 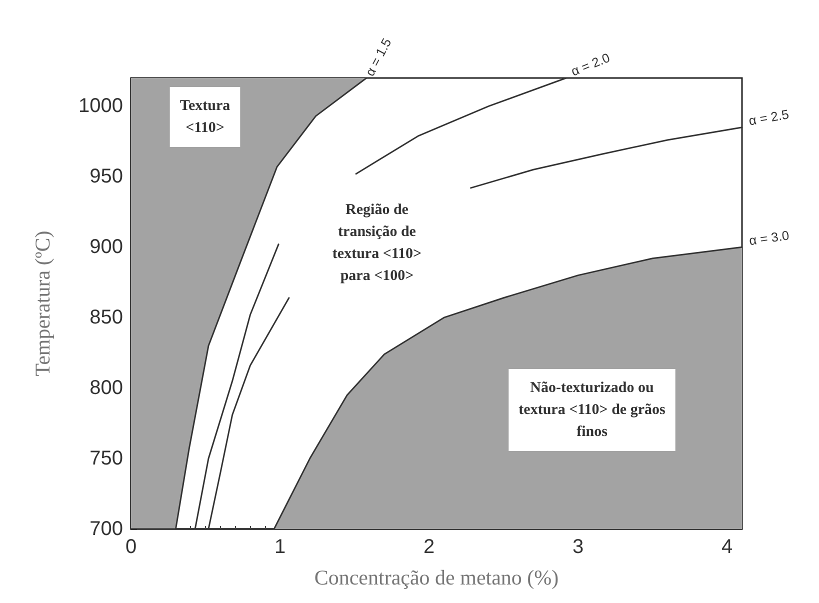 I want to click on annotation: Textura <110>, so click(x=205, y=117).